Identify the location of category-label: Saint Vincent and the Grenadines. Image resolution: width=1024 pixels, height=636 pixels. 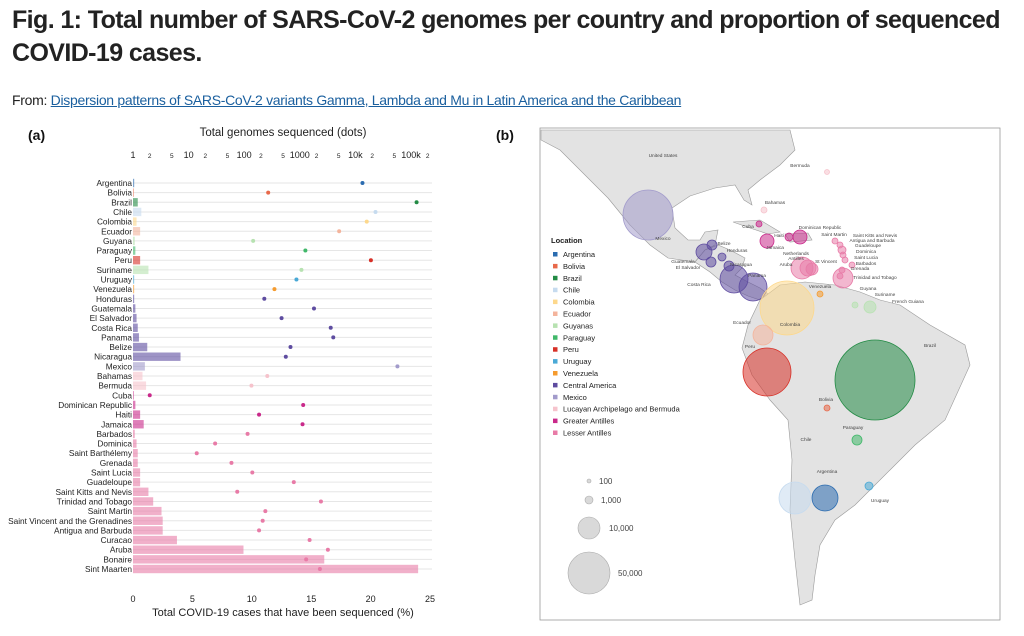
(70, 521).